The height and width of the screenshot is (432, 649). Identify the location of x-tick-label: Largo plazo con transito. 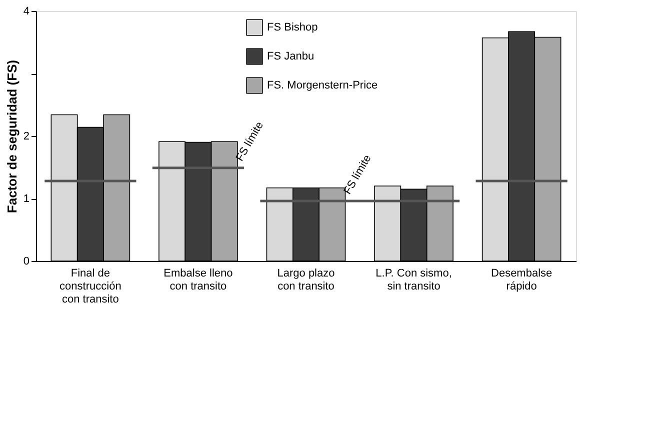
(306, 280).